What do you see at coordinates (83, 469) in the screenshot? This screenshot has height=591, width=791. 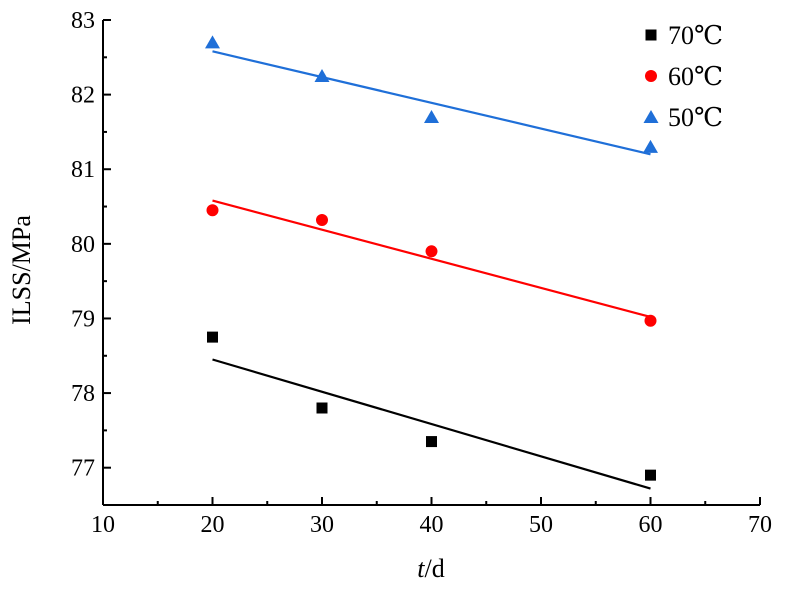 I see `y-tick-label: 77` at bounding box center [83, 469].